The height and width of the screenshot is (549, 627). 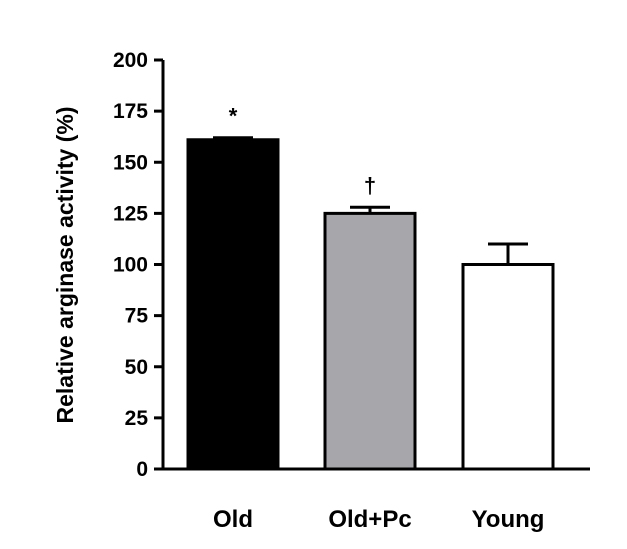 I want to click on y-axis-title: Relative arginase activity (%), so click(x=65, y=264).